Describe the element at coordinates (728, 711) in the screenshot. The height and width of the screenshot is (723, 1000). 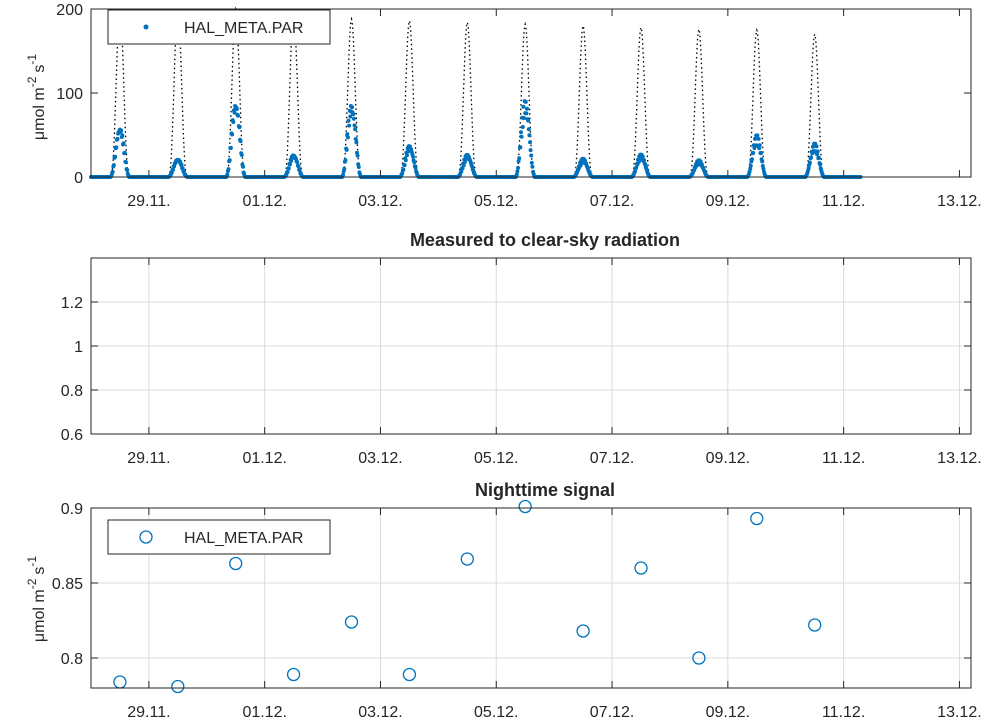
I see `x-tick-label: 09.12.` at that location.